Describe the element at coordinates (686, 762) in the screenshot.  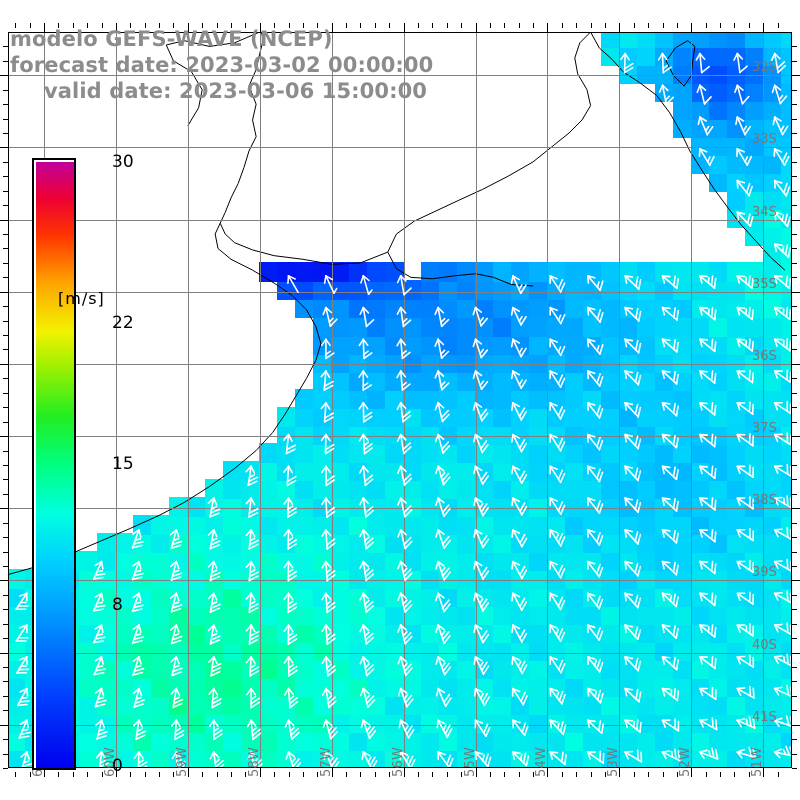
I see `lon-label-52W: 52W` at that location.